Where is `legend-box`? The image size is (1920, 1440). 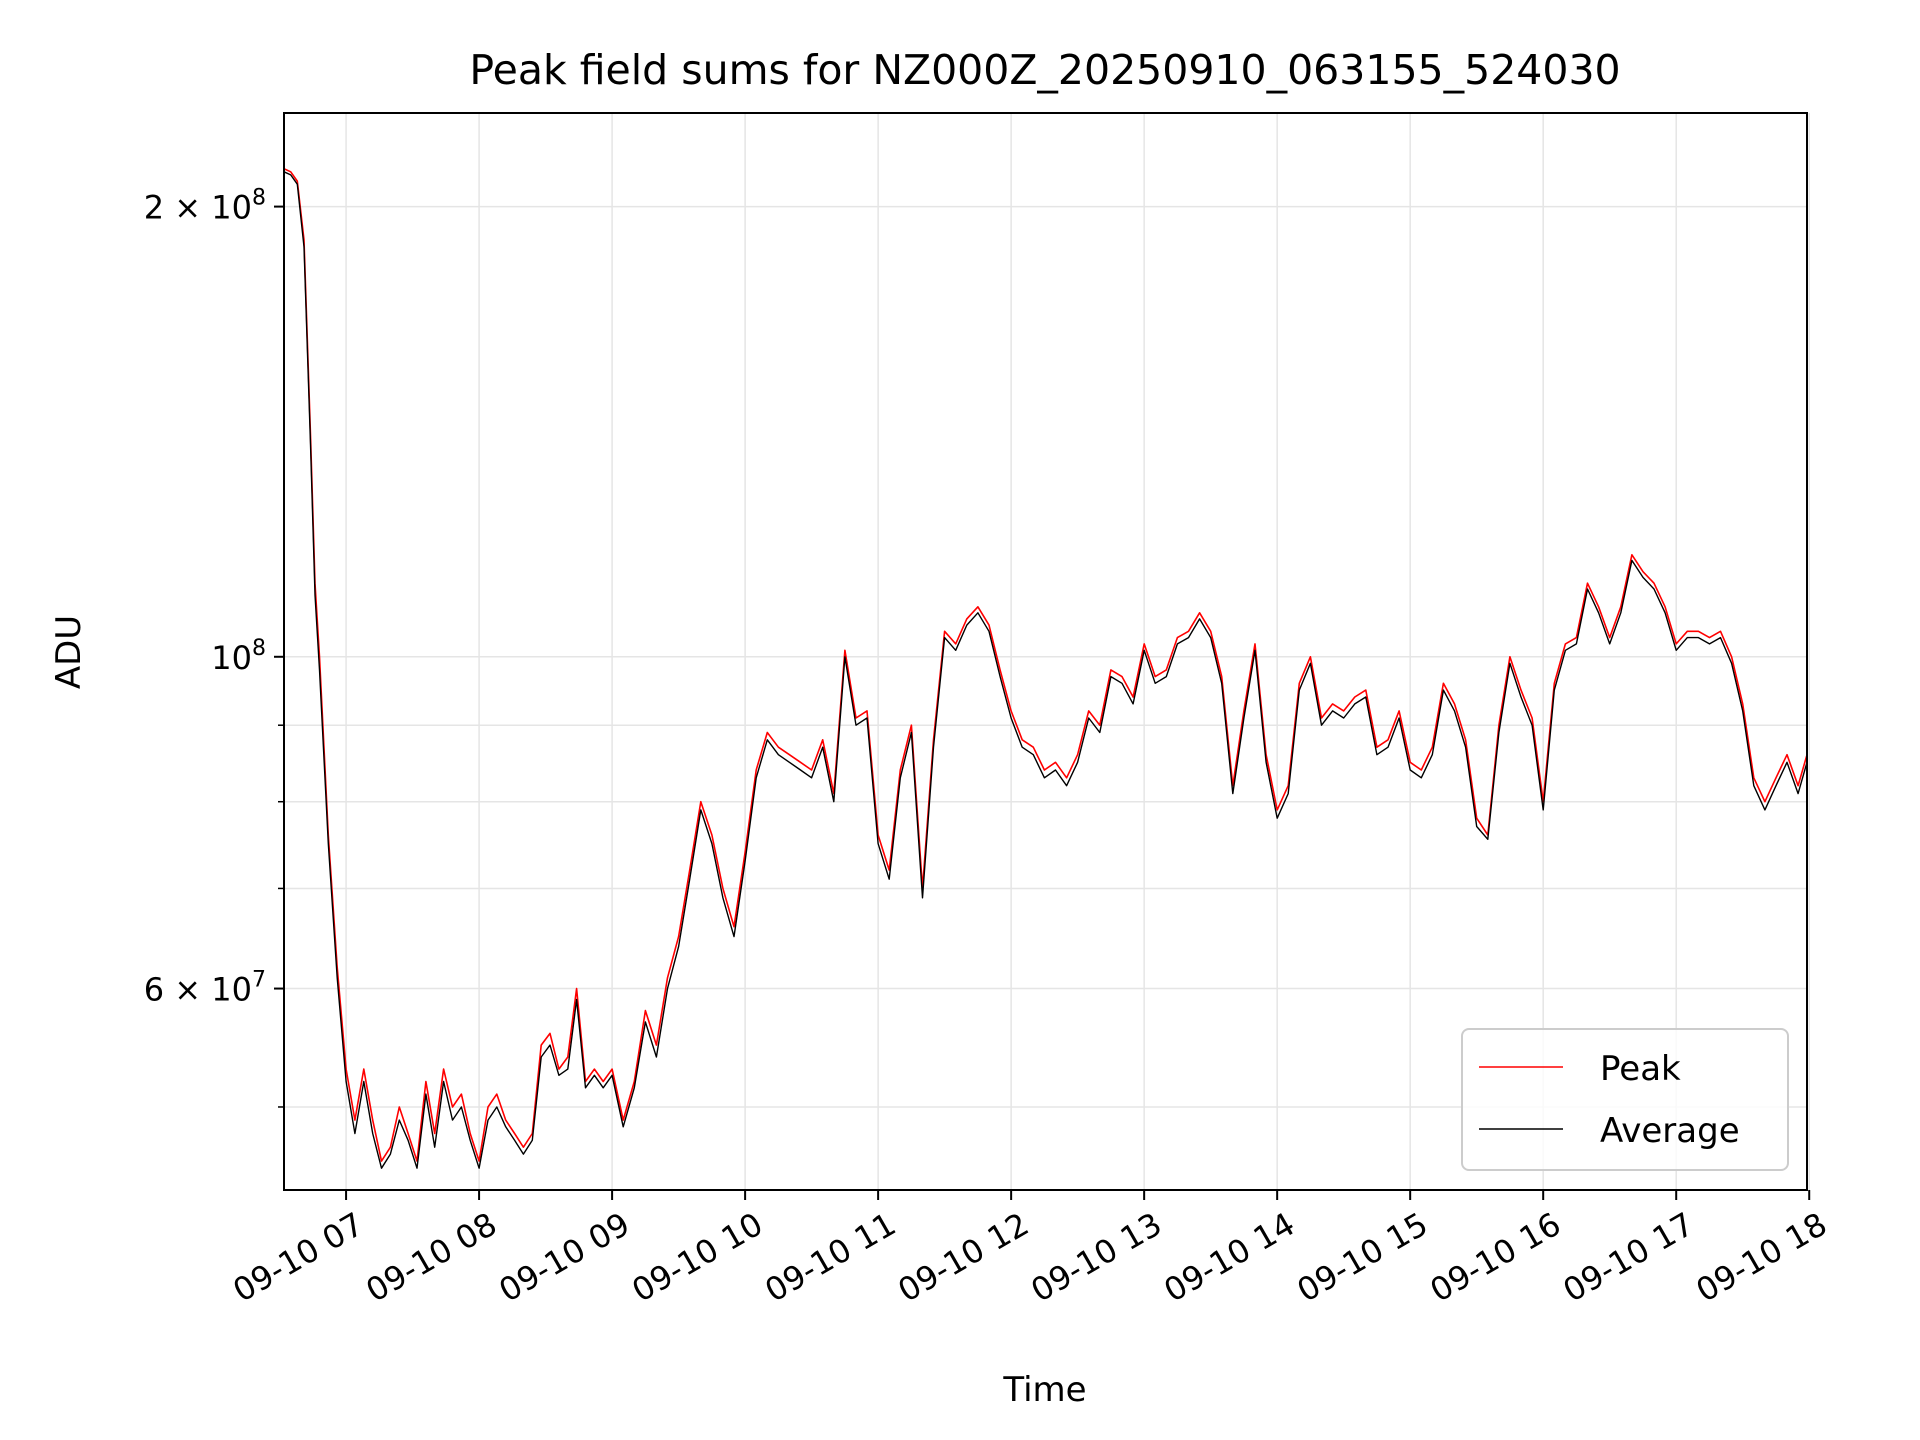 legend-box is located at coordinates (1625, 1099).